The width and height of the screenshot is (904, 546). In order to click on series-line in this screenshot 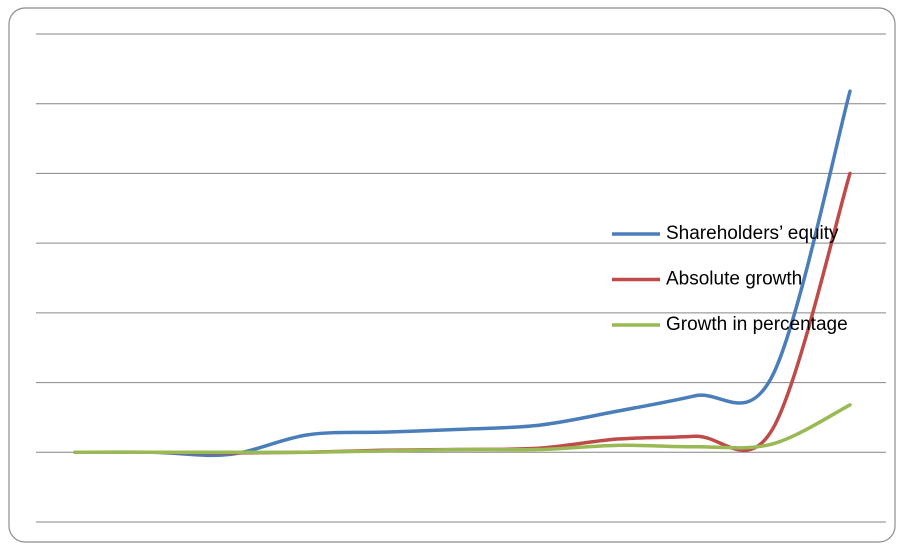, I will do `click(462, 429)`.